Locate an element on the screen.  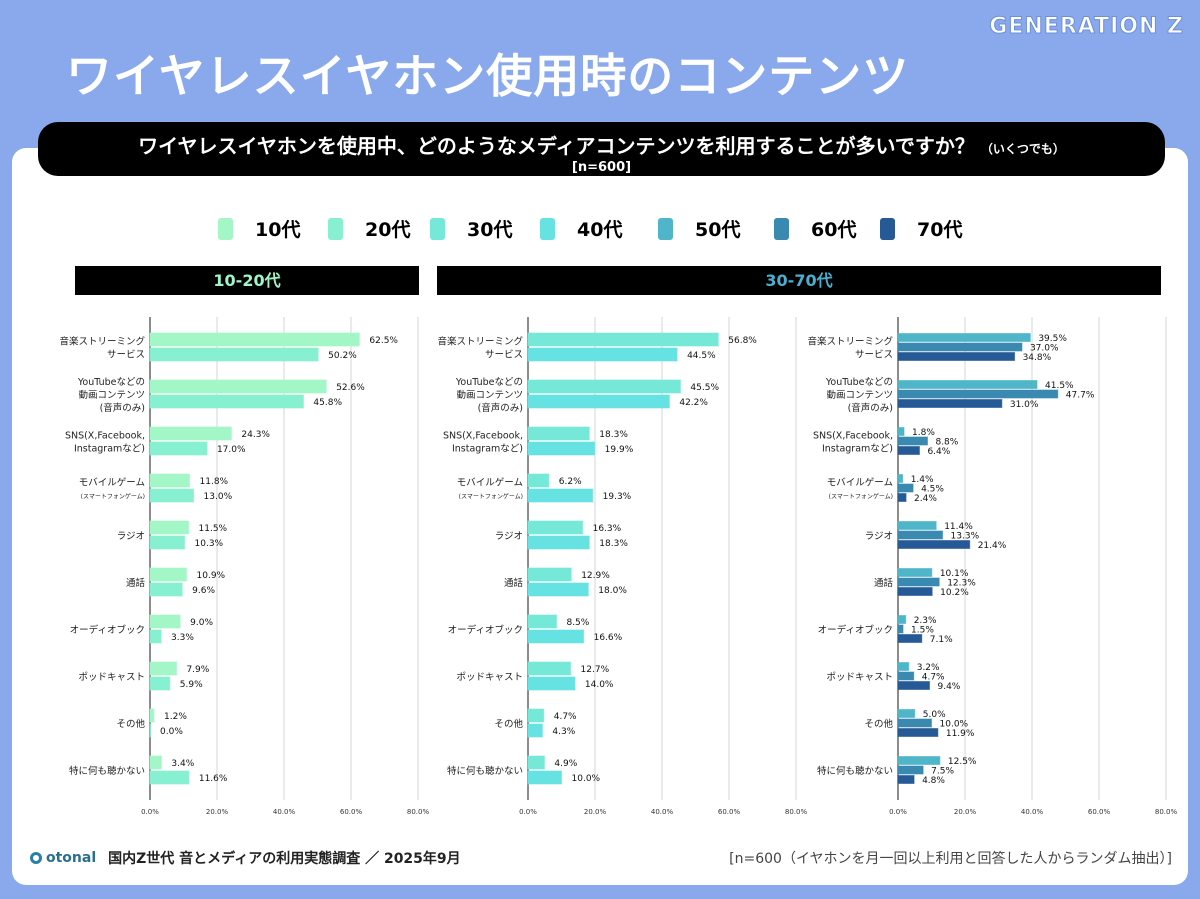
x-tick-label: 20.0% is located at coordinates (217, 812).